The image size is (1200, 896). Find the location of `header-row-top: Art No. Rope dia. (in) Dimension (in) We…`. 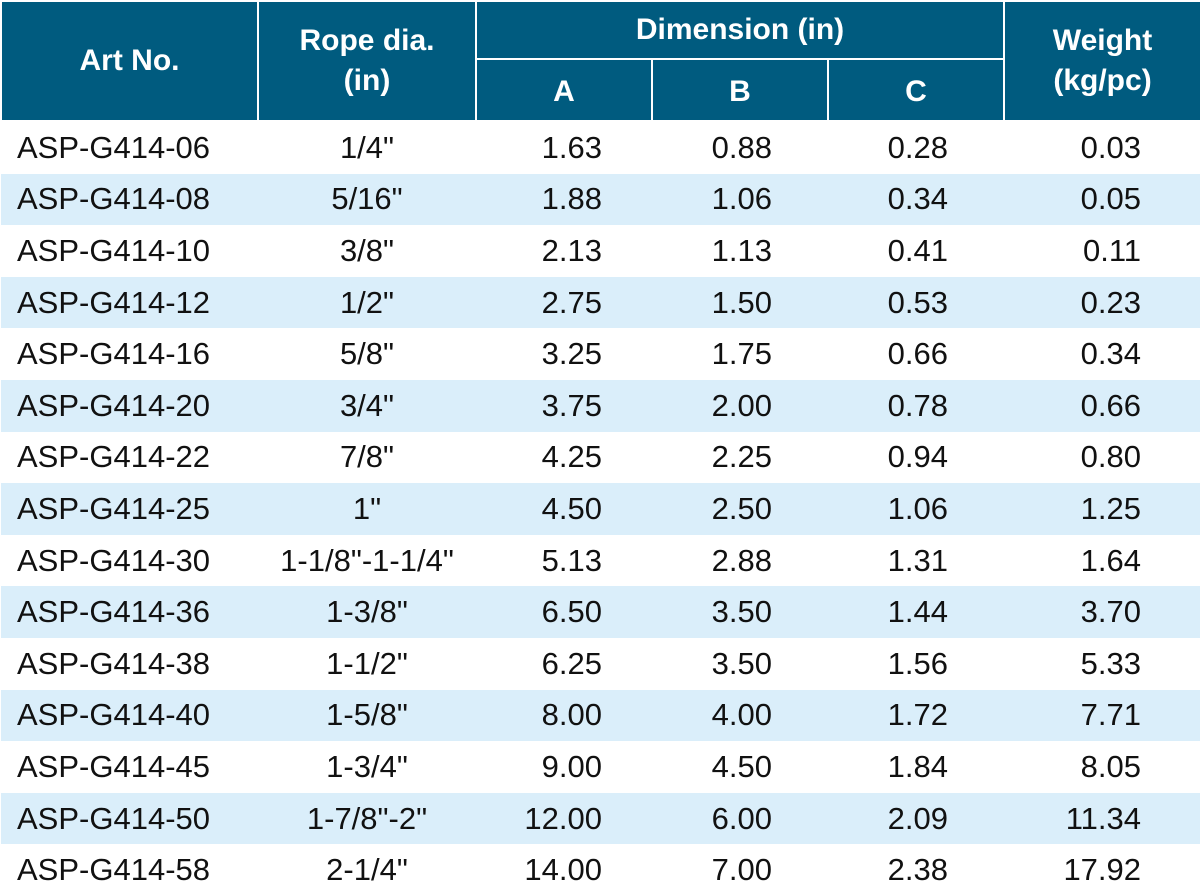

header-row-top: Art No. Rope dia. (in) Dimension (in) We… is located at coordinates (600, 61).